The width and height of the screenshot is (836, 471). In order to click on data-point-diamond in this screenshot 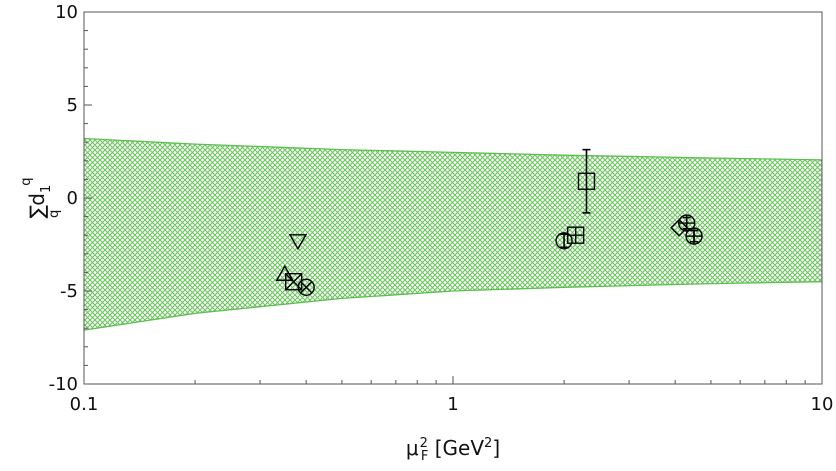, I will do `click(679, 227)`.